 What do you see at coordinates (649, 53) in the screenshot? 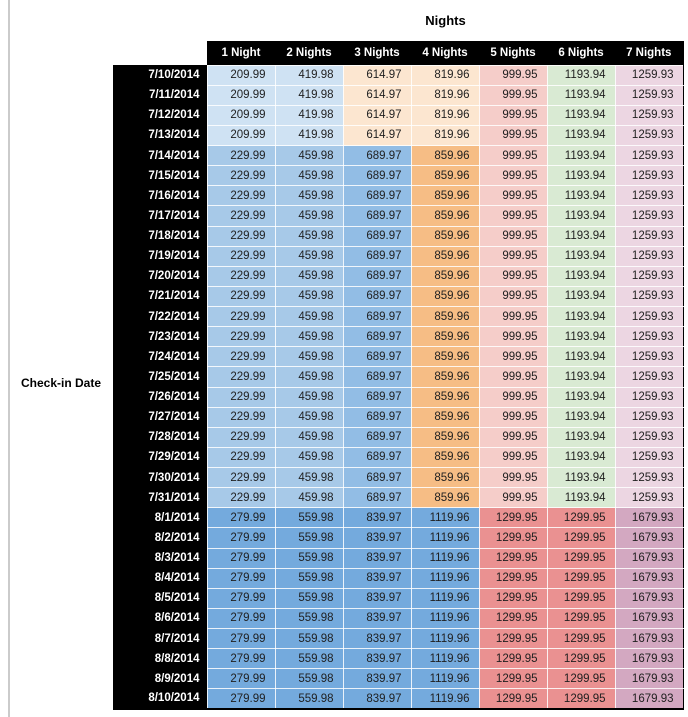
I see `column-header: 7 Nights` at bounding box center [649, 53].